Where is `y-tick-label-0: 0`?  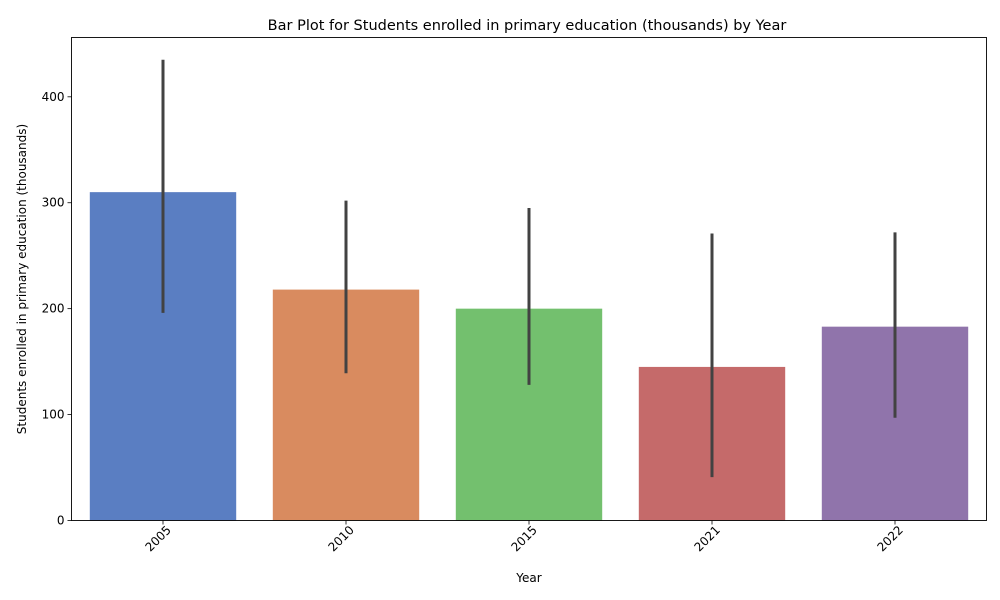 y-tick-label-0: 0 is located at coordinates (61, 521).